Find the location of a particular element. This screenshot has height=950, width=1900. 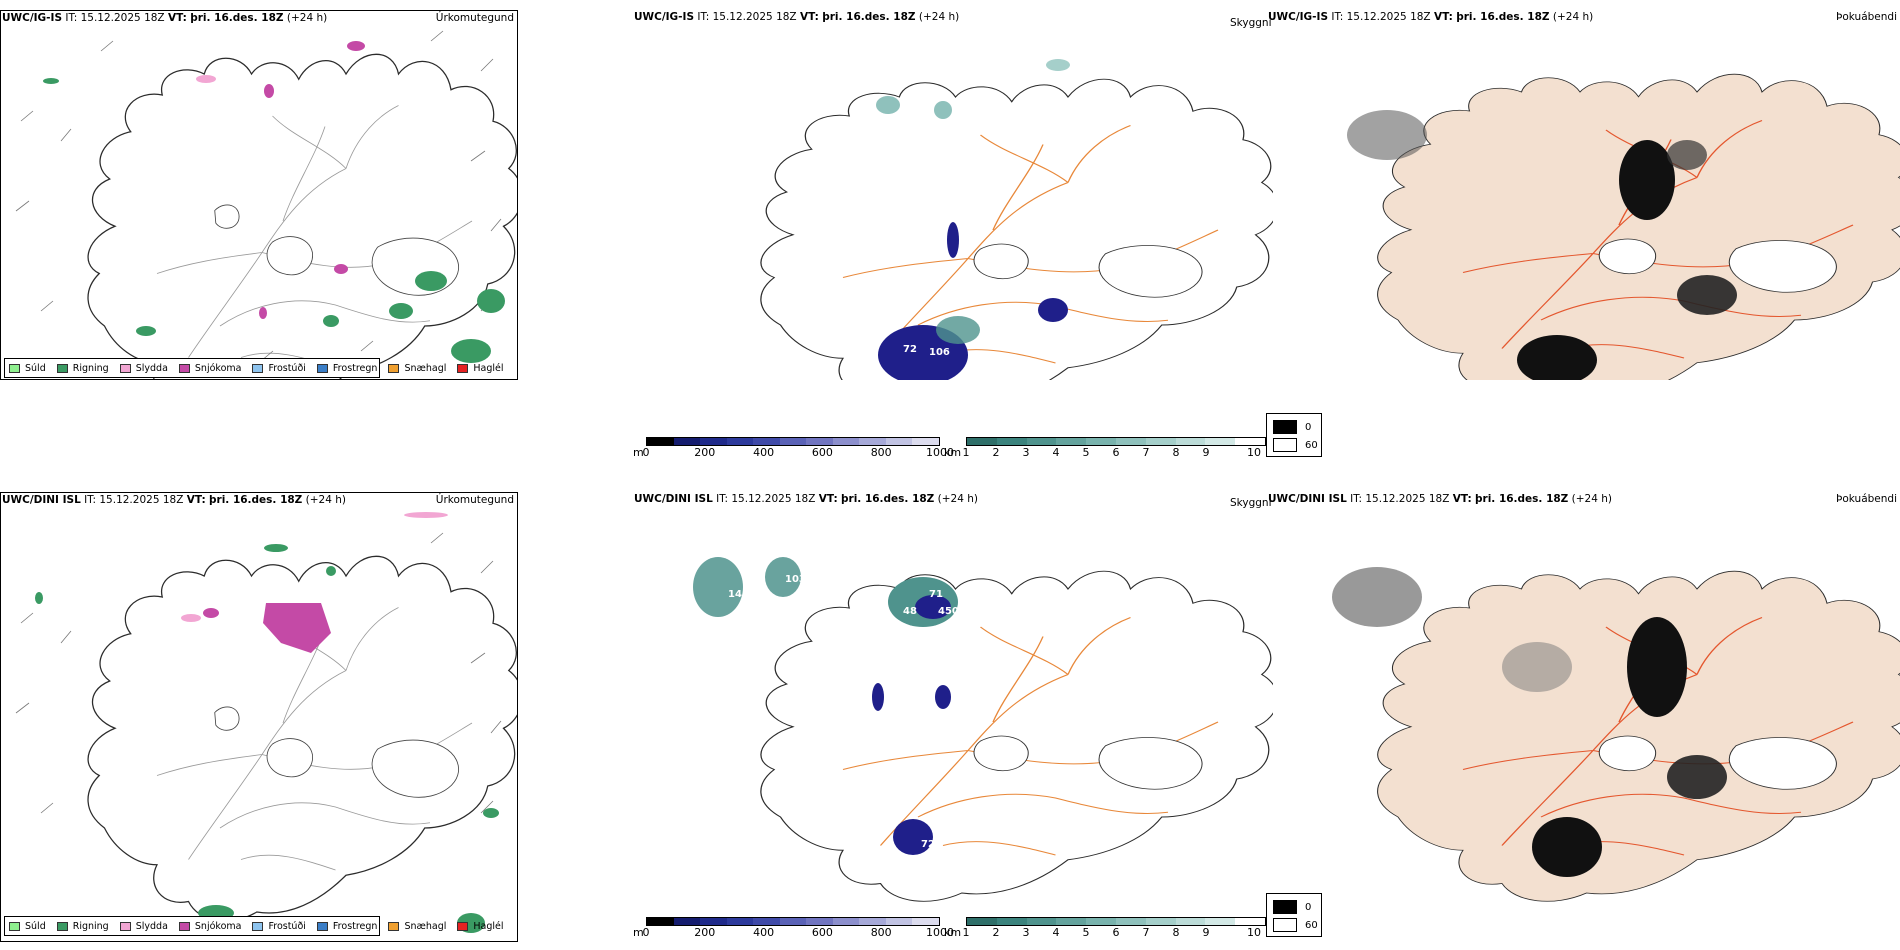

km-scale-tick: 9 is located at coordinates (1206, 452).